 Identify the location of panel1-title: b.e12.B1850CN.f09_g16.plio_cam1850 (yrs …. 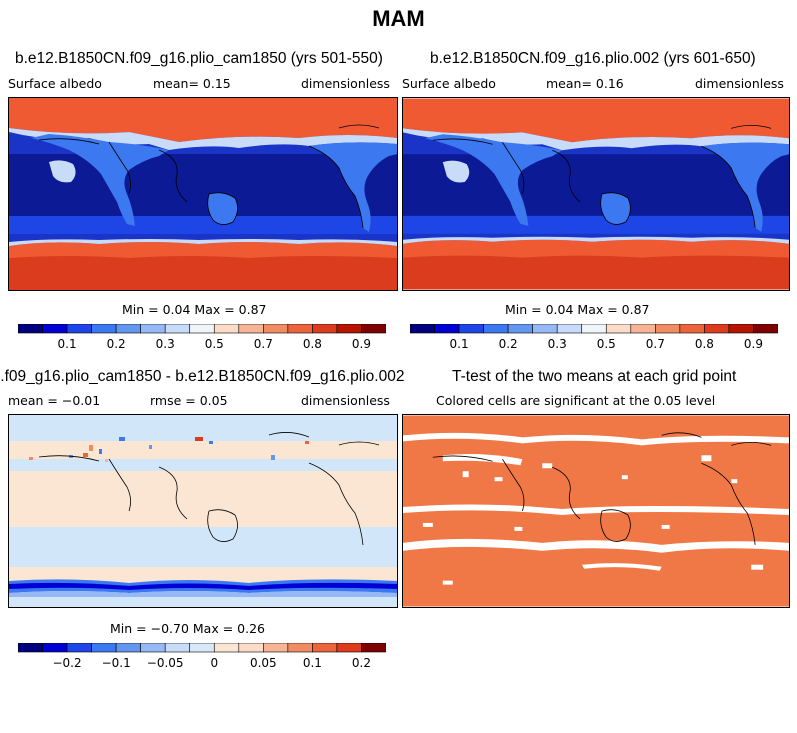
(199, 58).